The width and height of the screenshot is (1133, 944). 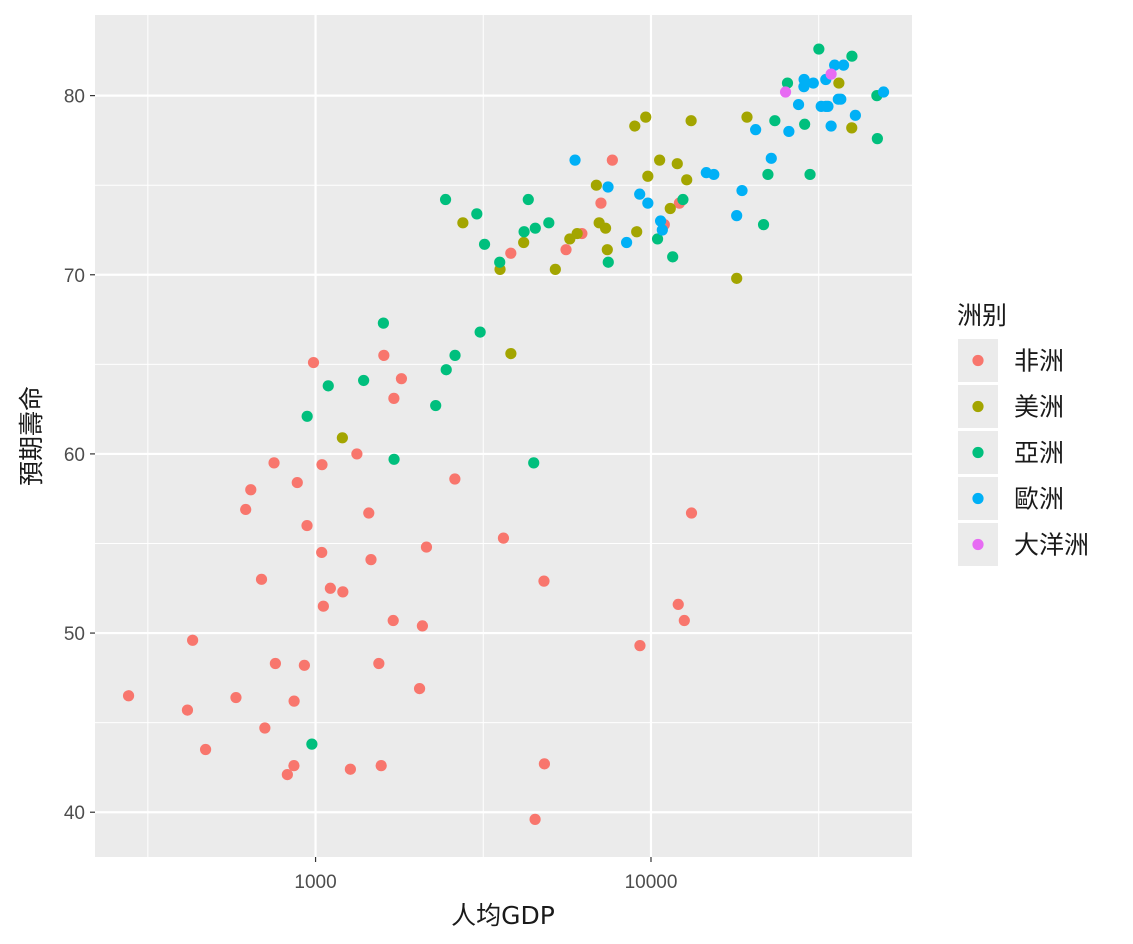 I want to click on x-tick-label: 1000, so click(x=315, y=882).